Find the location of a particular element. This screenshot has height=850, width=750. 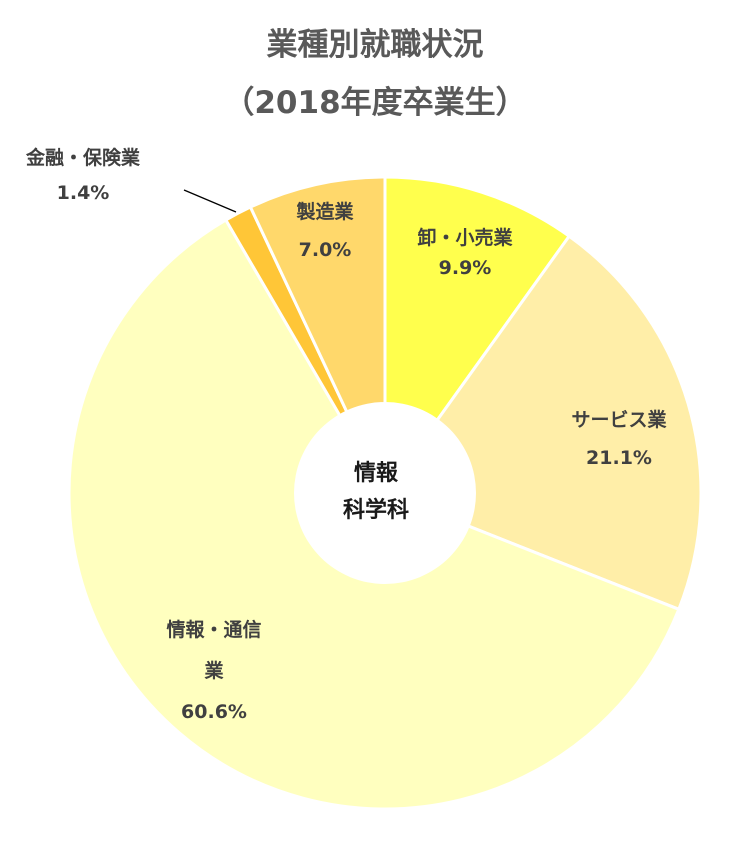

slice-category-label: 情報・通信 is located at coordinates (213, 629).